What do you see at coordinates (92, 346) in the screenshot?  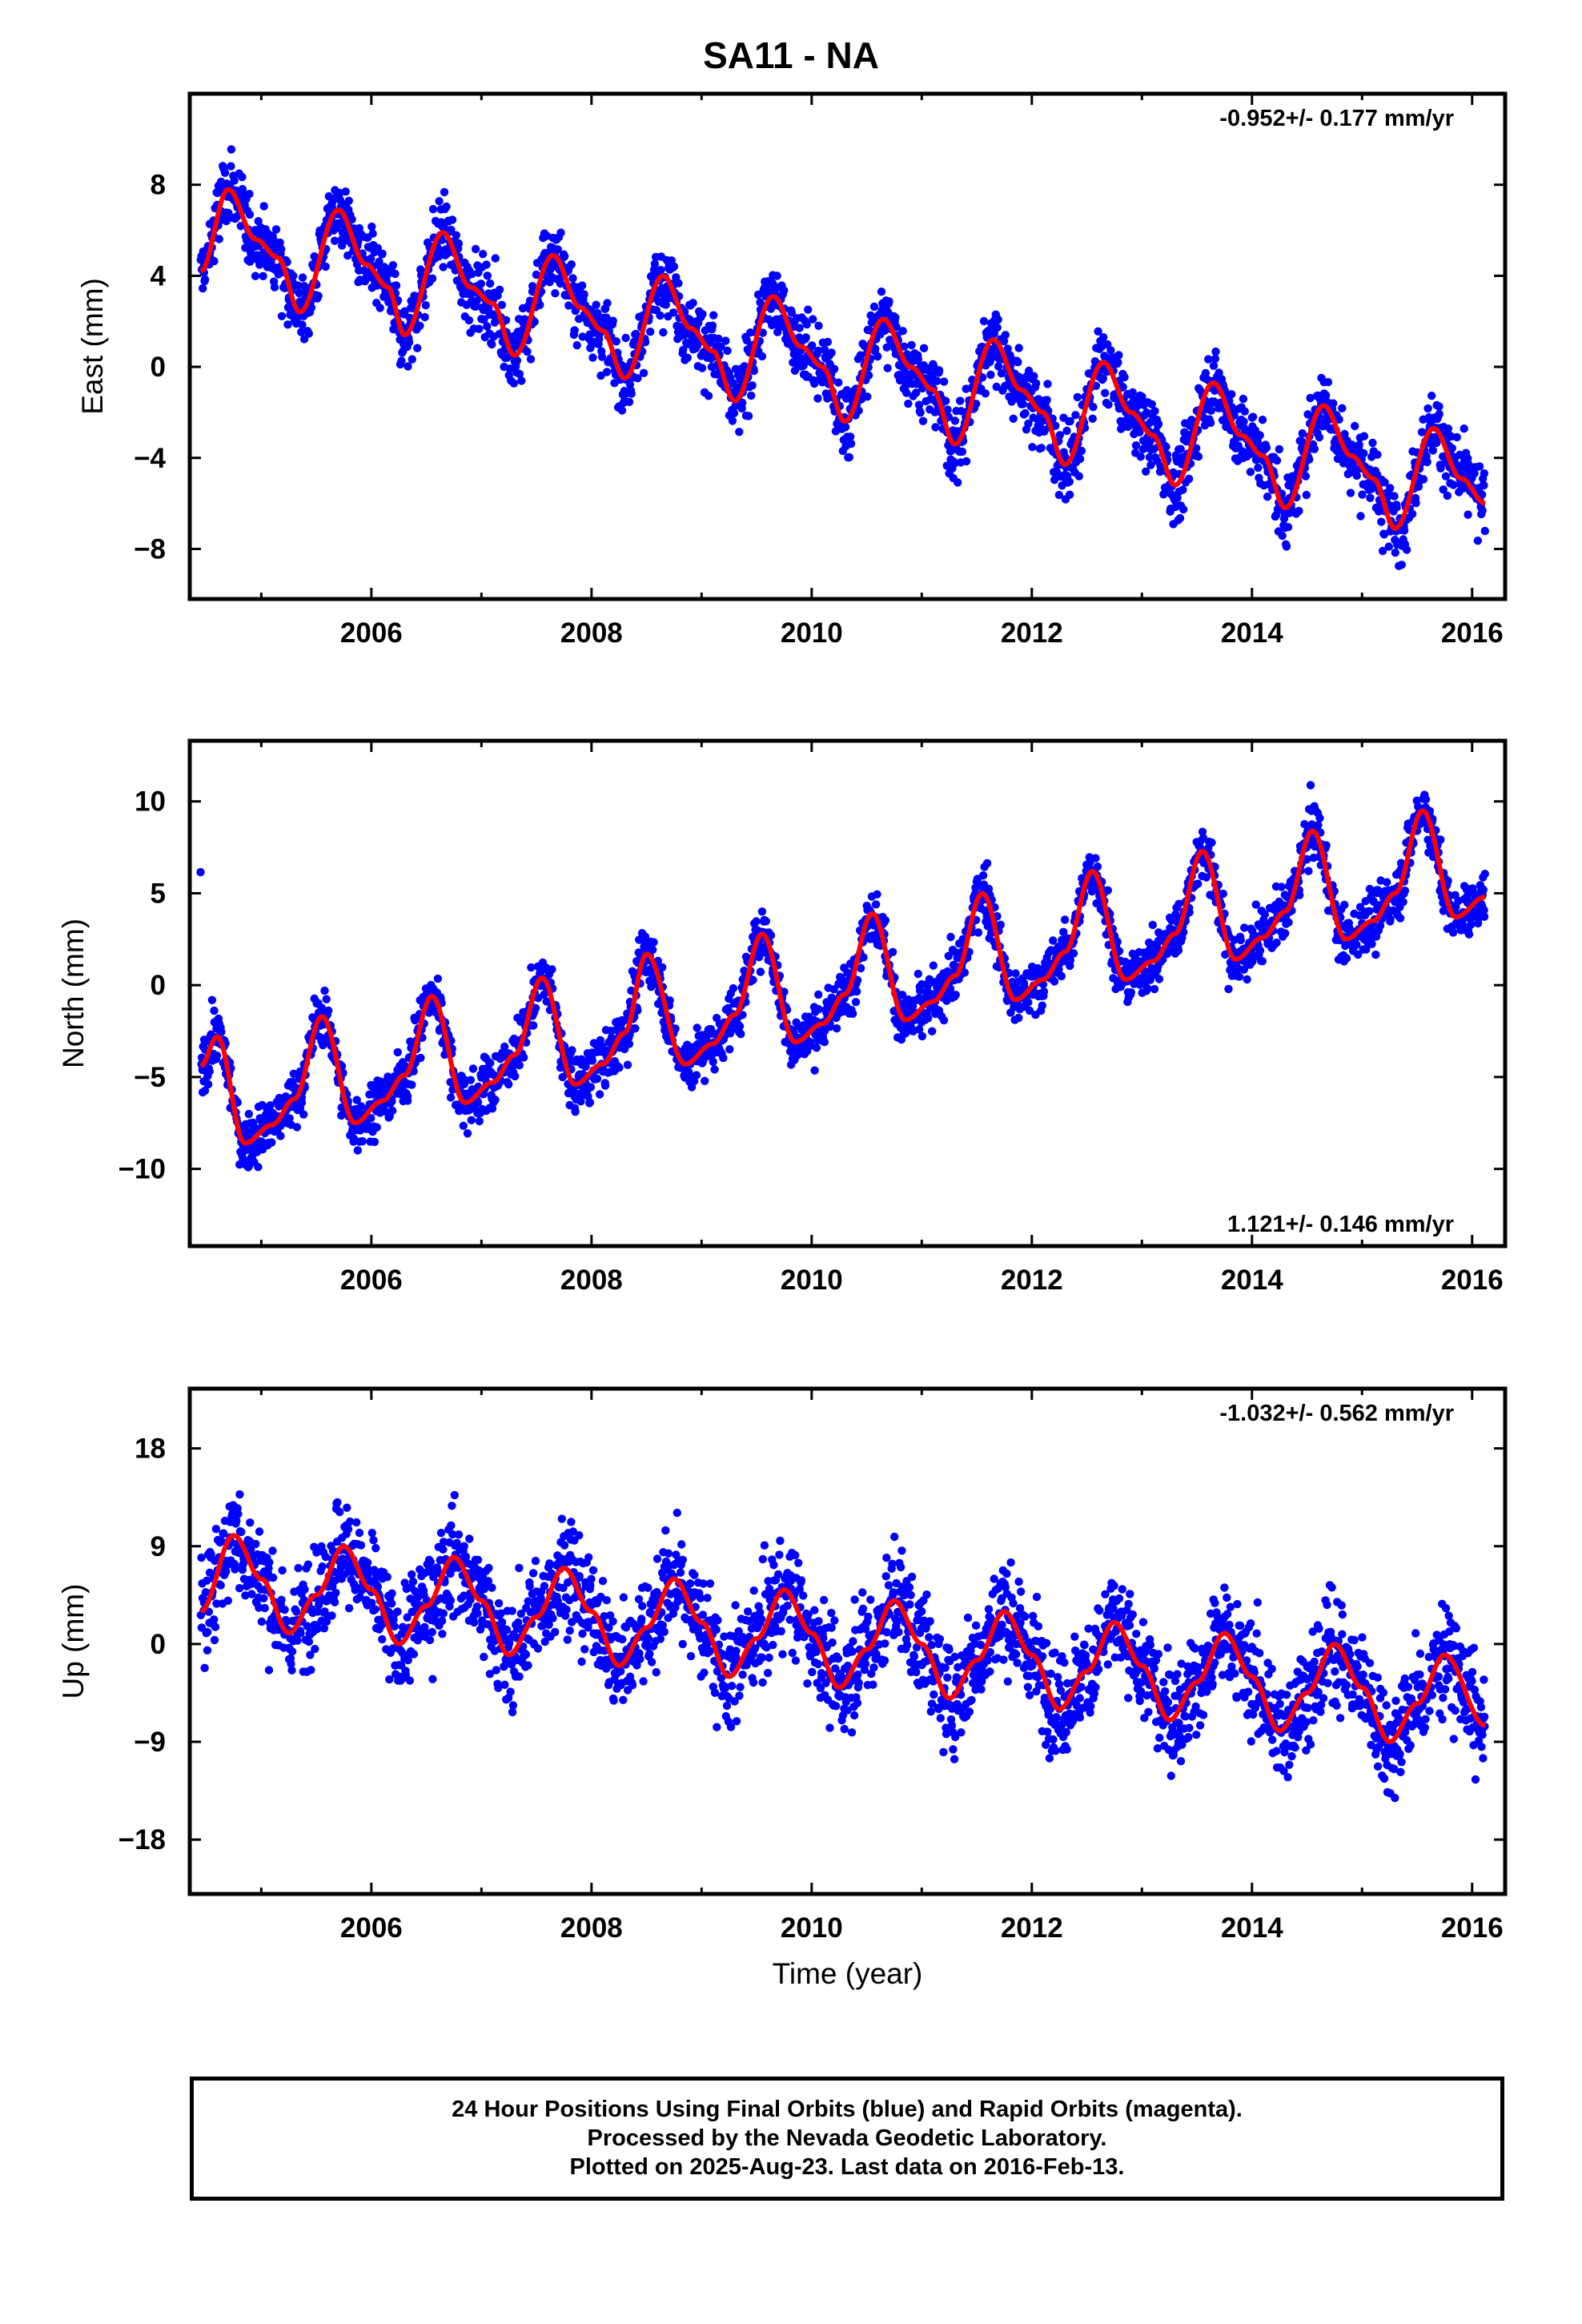 I see `y-axis-label: East (mm)` at bounding box center [92, 346].